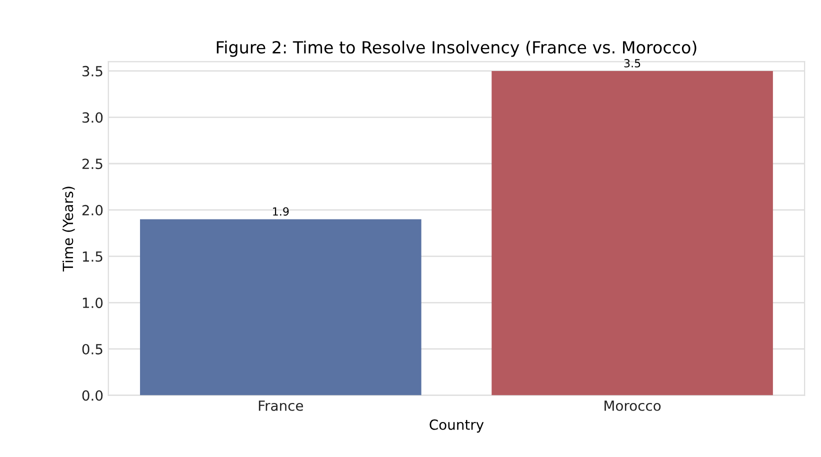 The width and height of the screenshot is (821, 457). What do you see at coordinates (92, 117) in the screenshot?
I see `y-tick-label: 3.0` at bounding box center [92, 117].